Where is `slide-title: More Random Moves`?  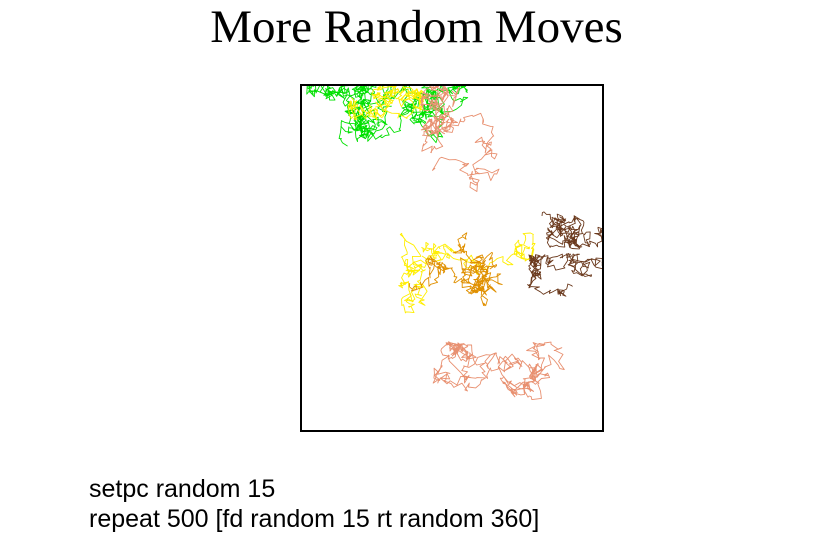 slide-title: More Random Moves is located at coordinates (416, 27).